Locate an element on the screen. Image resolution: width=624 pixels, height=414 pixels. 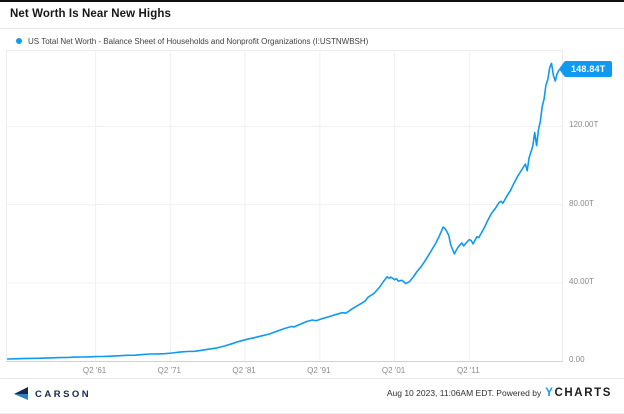
last-value-badge: 148.84T is located at coordinates (586, 69).